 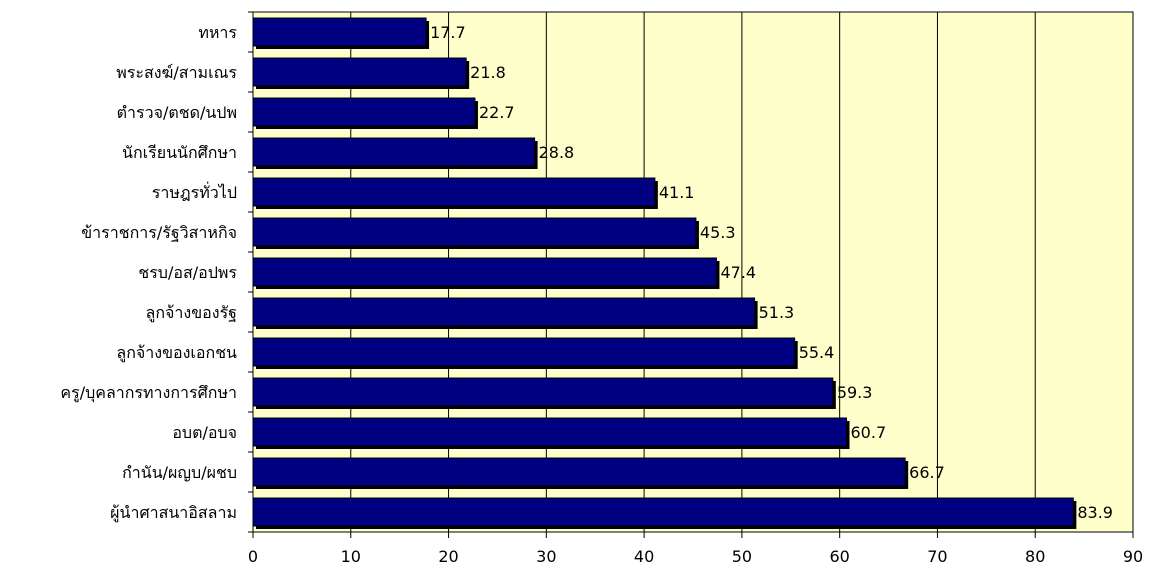 I want to click on x-tick-label: 30, so click(x=546, y=556).